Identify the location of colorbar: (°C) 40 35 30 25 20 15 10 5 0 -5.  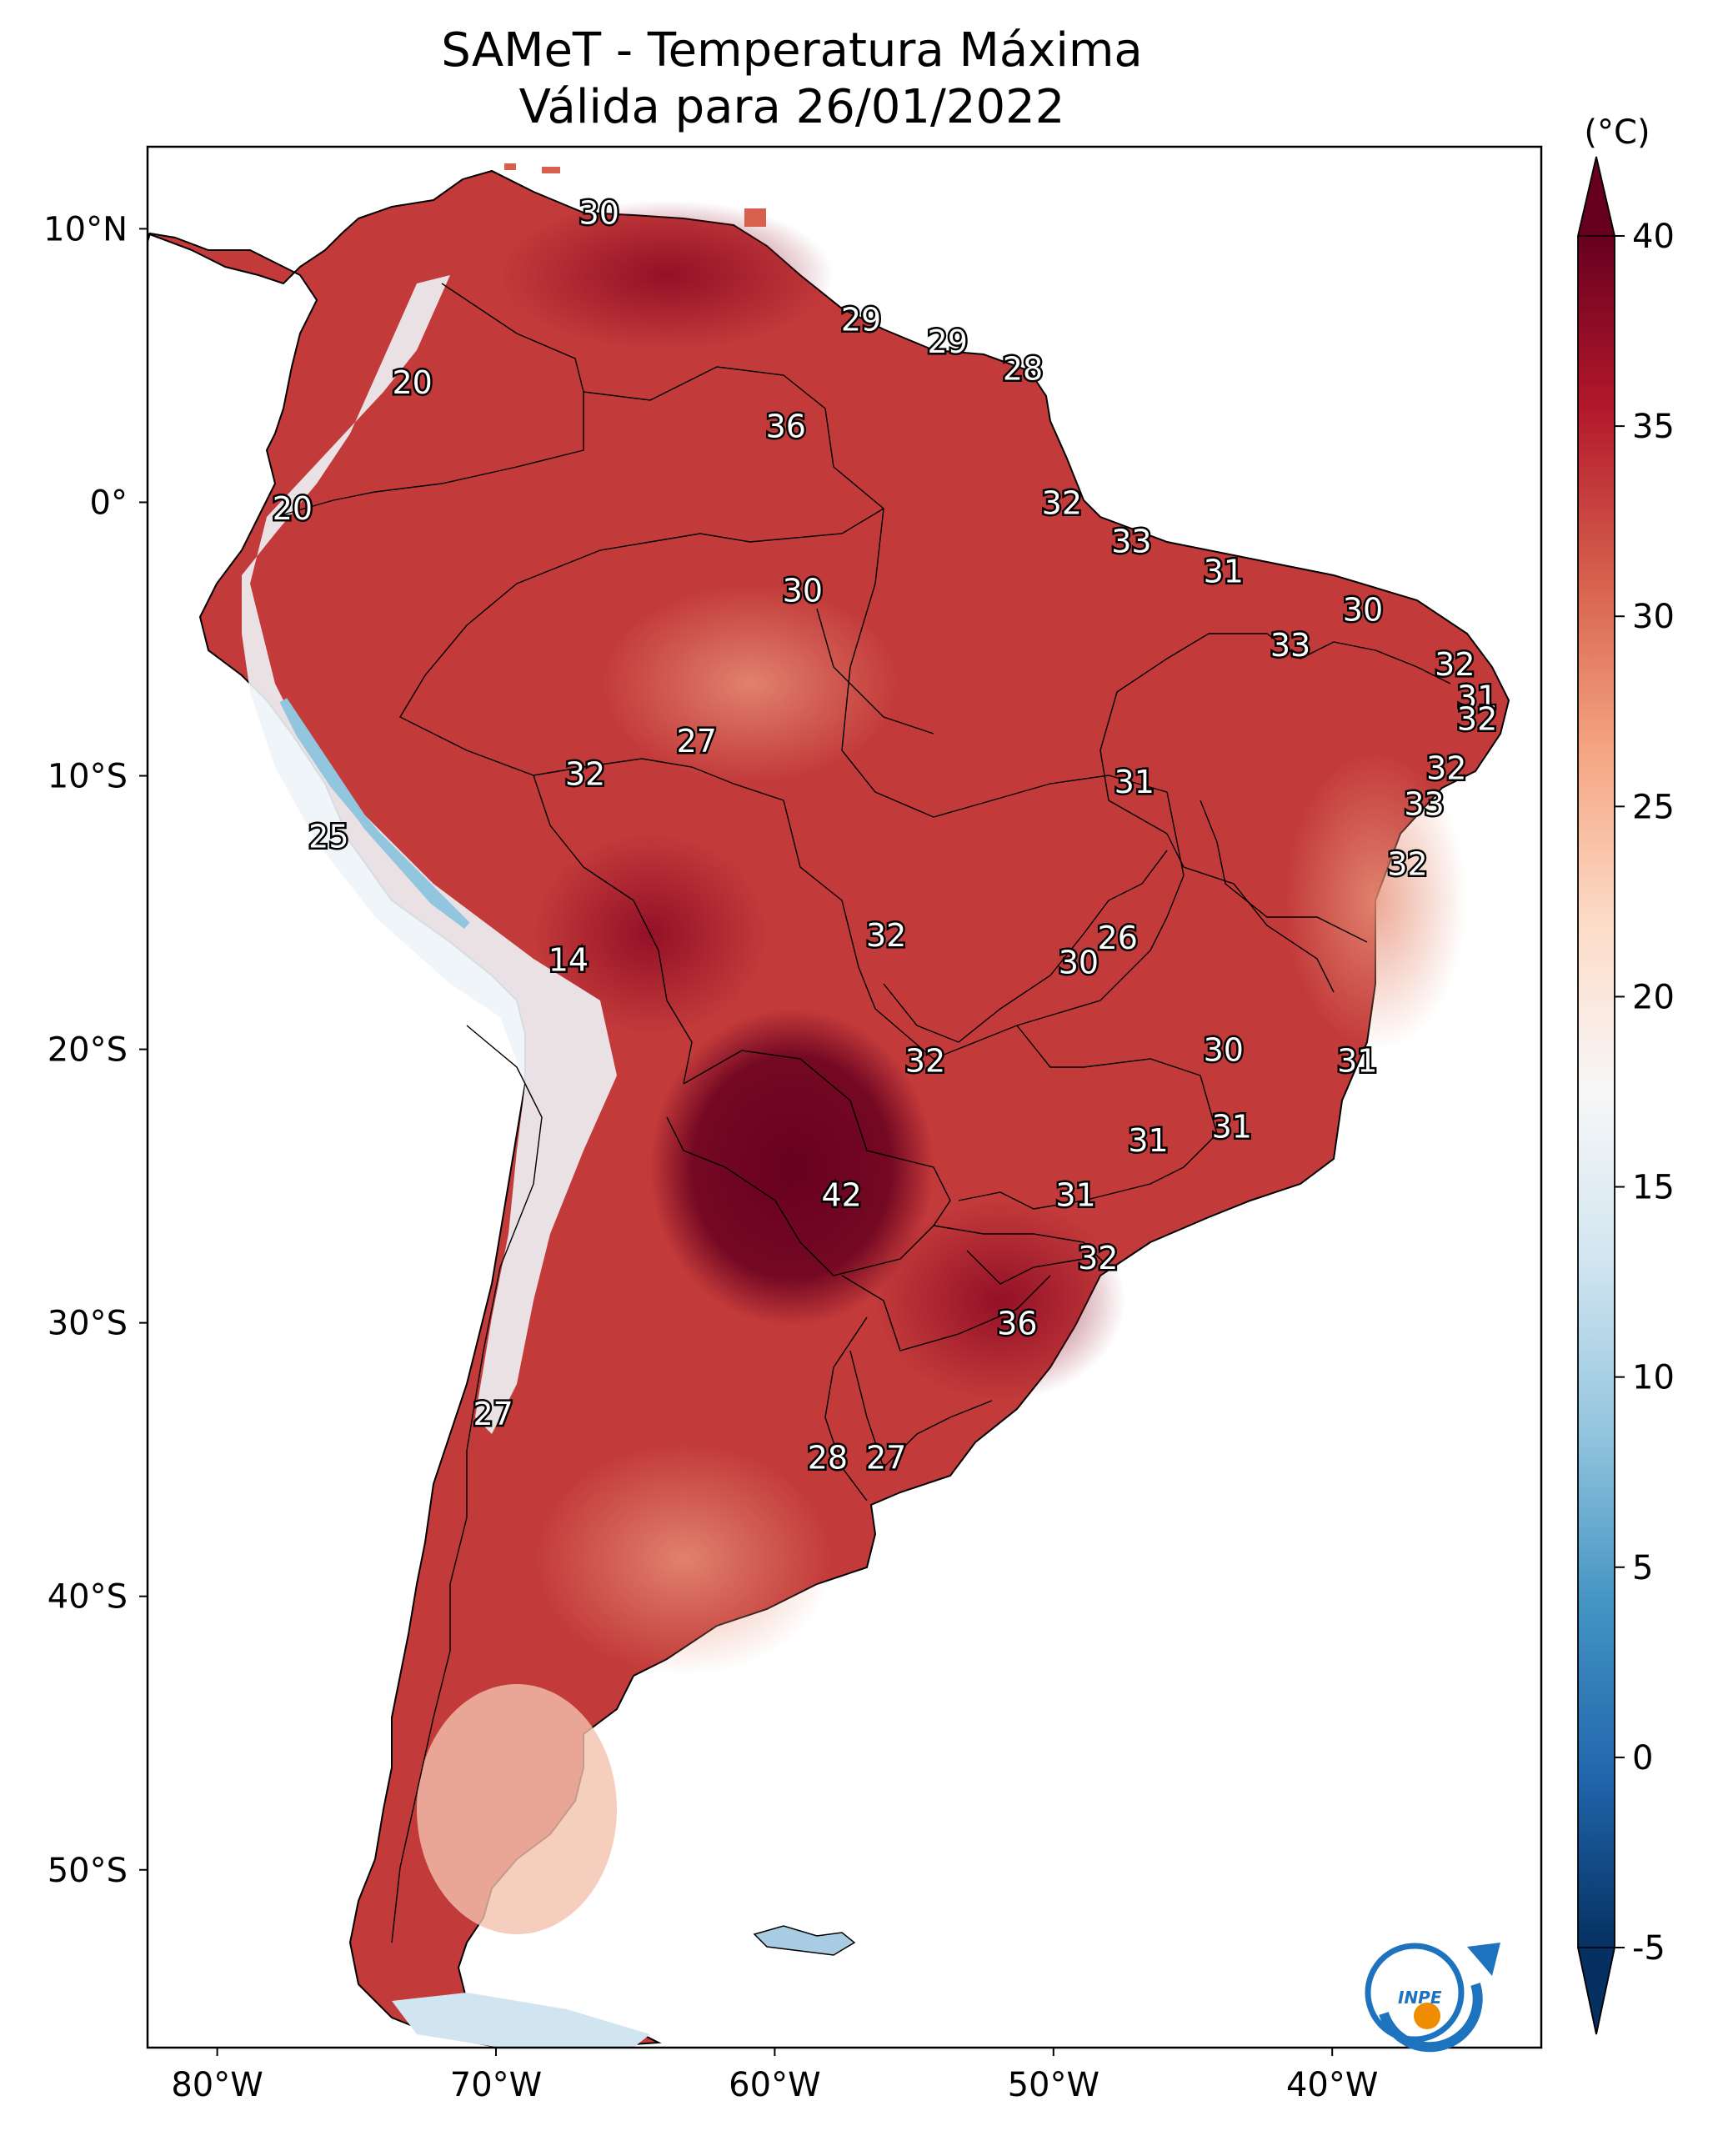
(1626, 1074).